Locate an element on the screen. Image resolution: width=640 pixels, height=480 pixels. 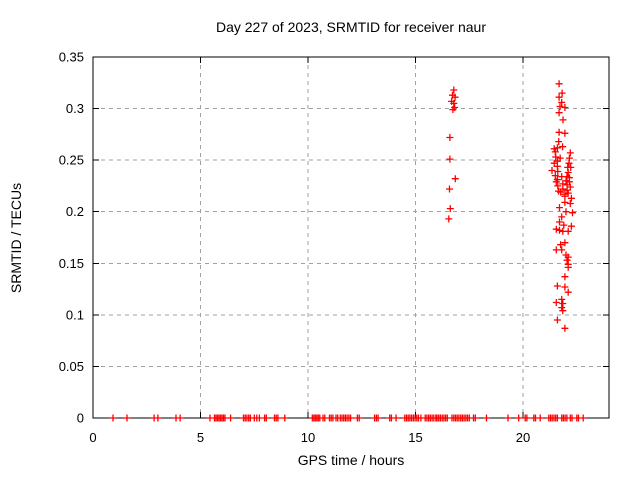
x-tick-label: 10 is located at coordinates (308, 437).